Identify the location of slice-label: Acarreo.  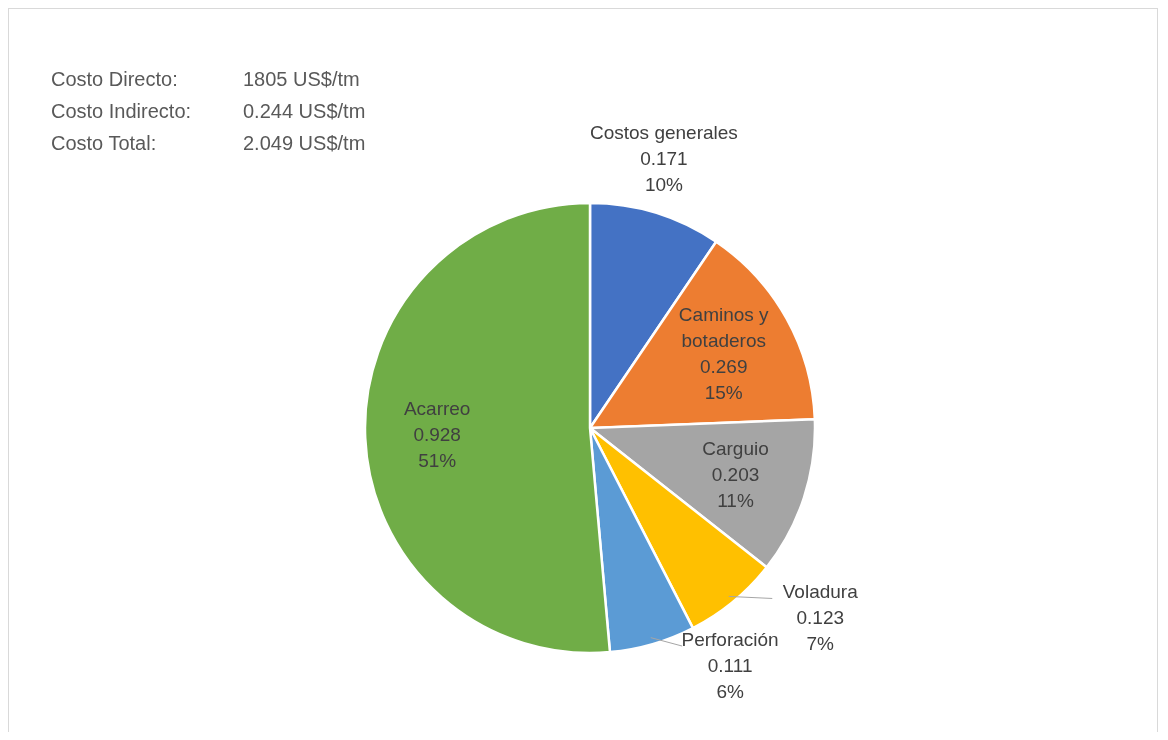
(437, 408).